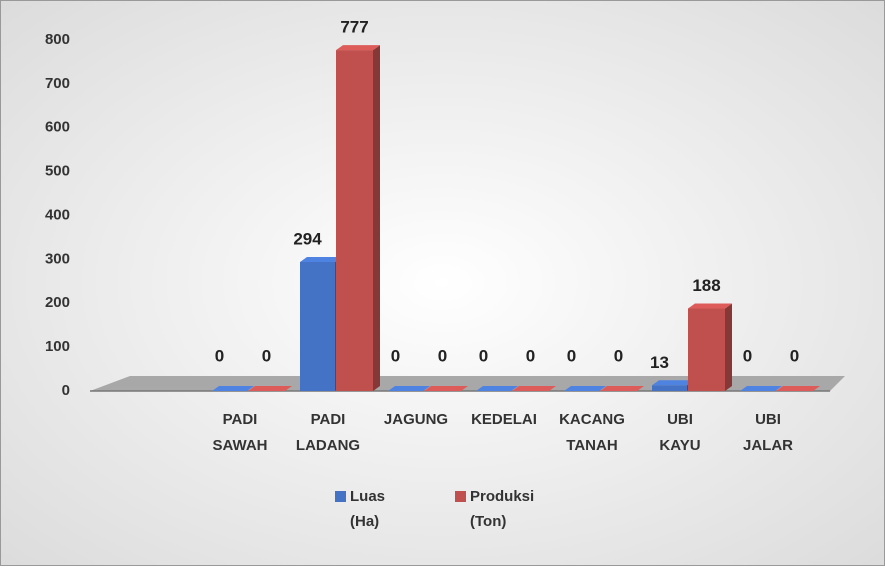  Describe the element at coordinates (416, 419) in the screenshot. I see `x-tick-label: JAGUNG` at that location.